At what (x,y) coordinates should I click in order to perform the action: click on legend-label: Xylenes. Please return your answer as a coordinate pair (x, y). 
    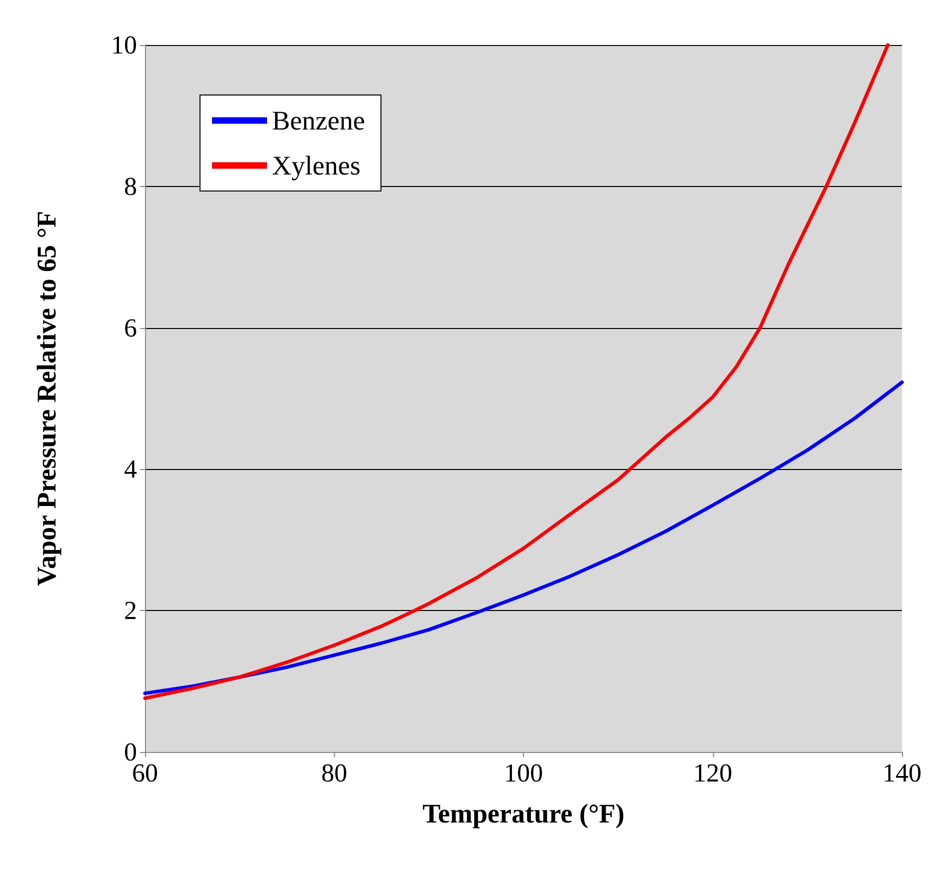
    Looking at the image, I should click on (316, 165).